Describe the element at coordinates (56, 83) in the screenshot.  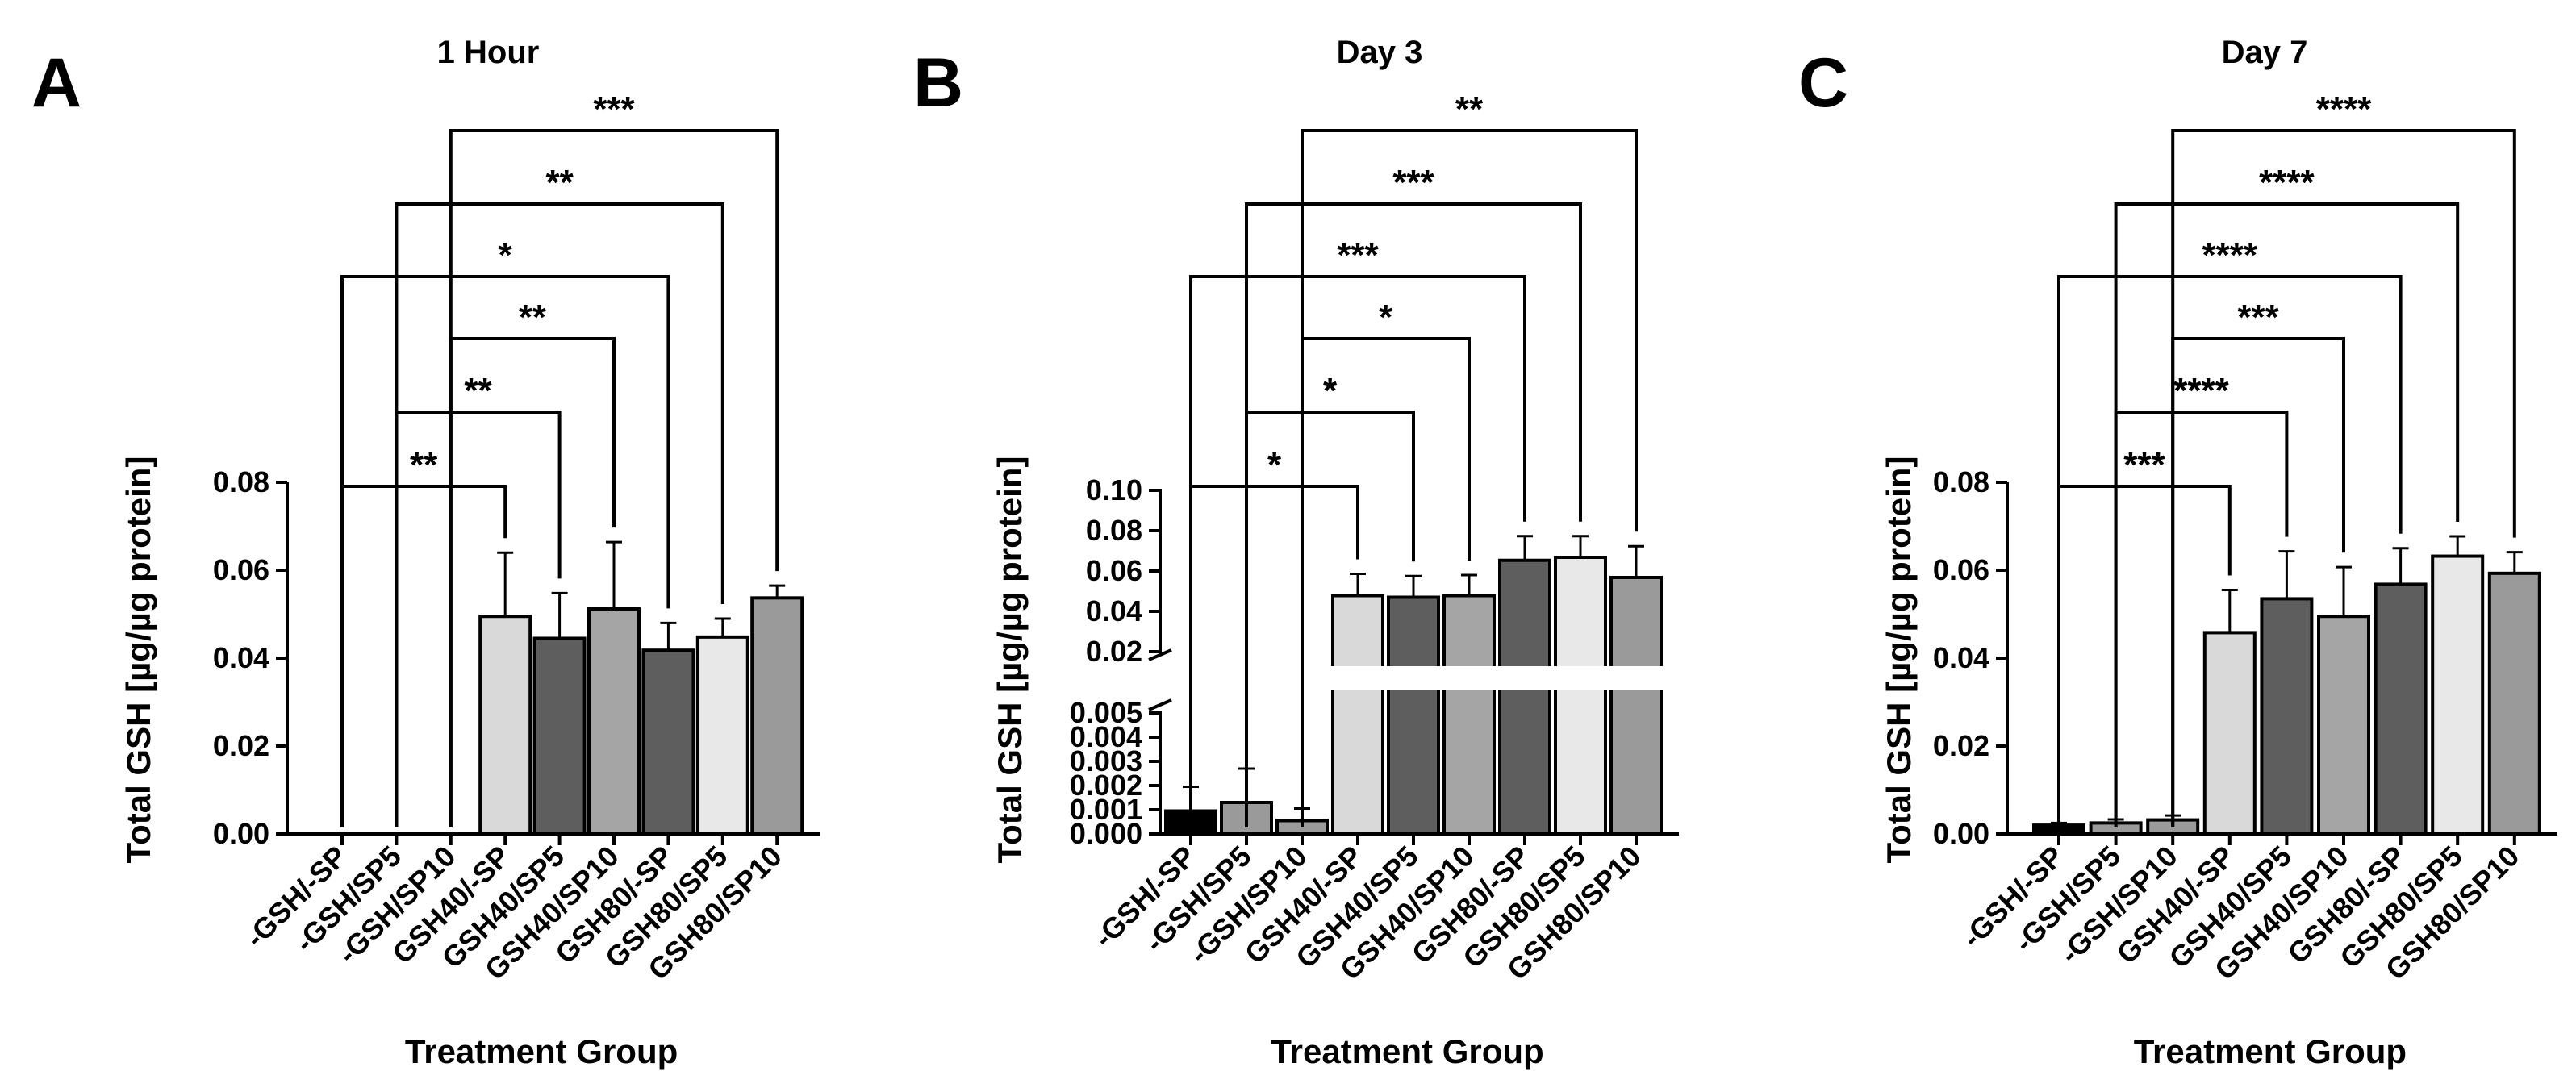
I see `panel-label: A` at that location.